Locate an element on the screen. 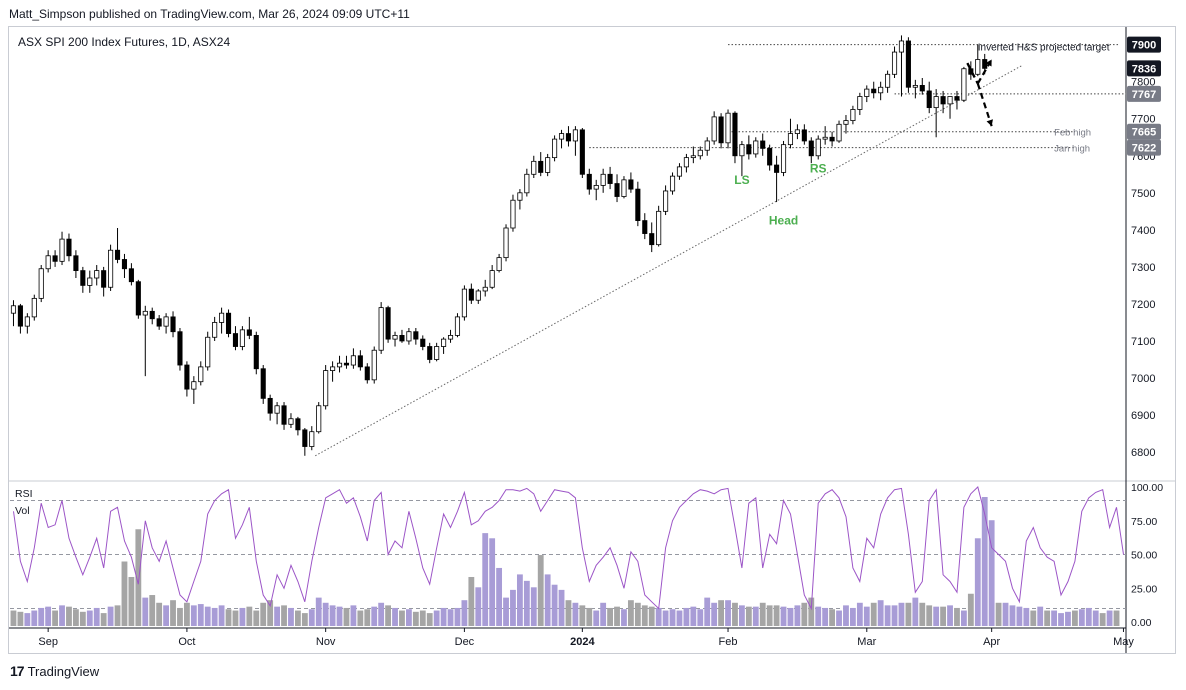 This screenshot has height=690, width=1186. price-tick-label: 7100 is located at coordinates (1143, 342).